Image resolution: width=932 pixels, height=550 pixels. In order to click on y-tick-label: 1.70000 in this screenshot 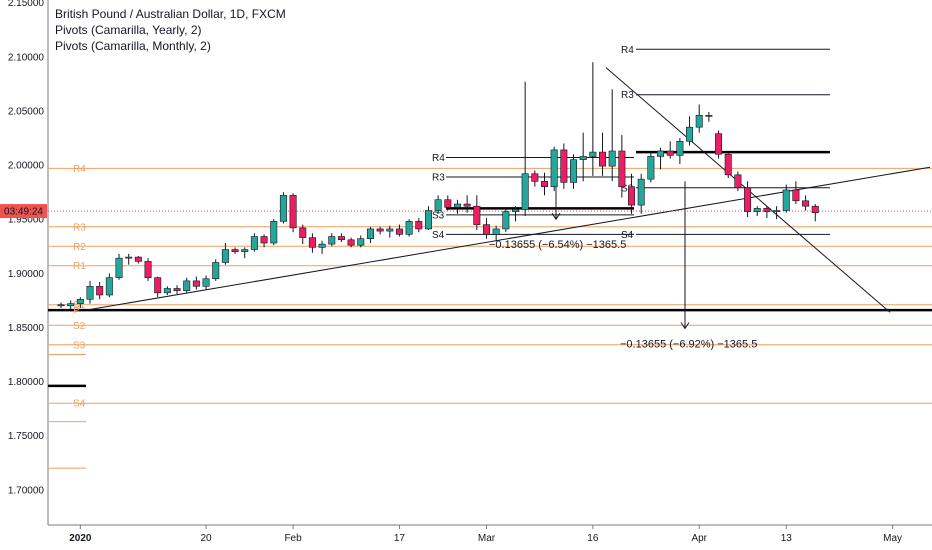, I will do `click(26, 490)`.